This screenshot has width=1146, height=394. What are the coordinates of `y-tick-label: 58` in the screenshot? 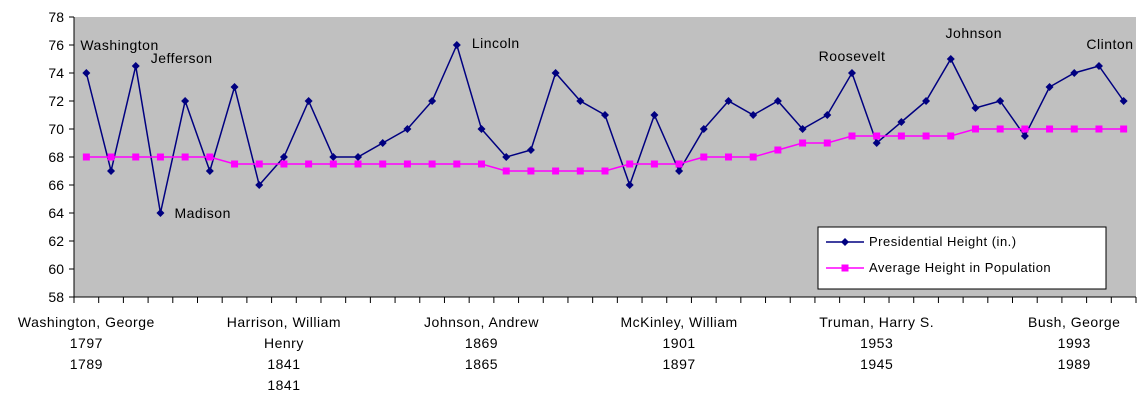 It's located at (56, 297).